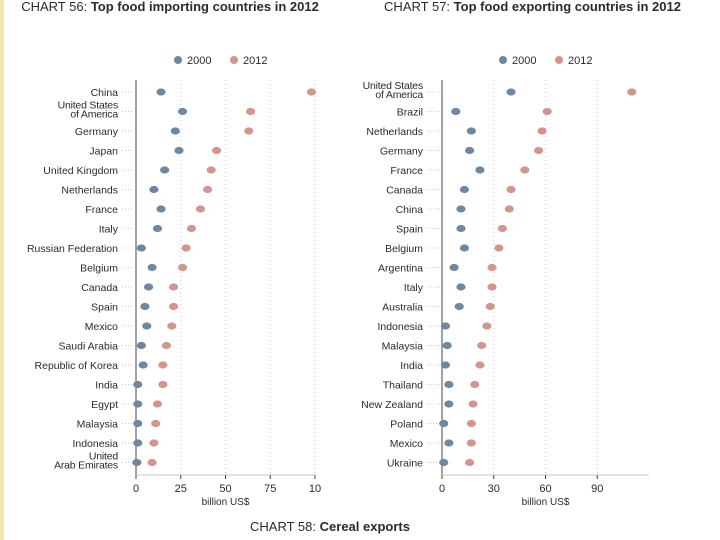 This screenshot has height=540, width=720. Describe the element at coordinates (454, 267) in the screenshot. I see `export-point-2000-argentina` at that location.